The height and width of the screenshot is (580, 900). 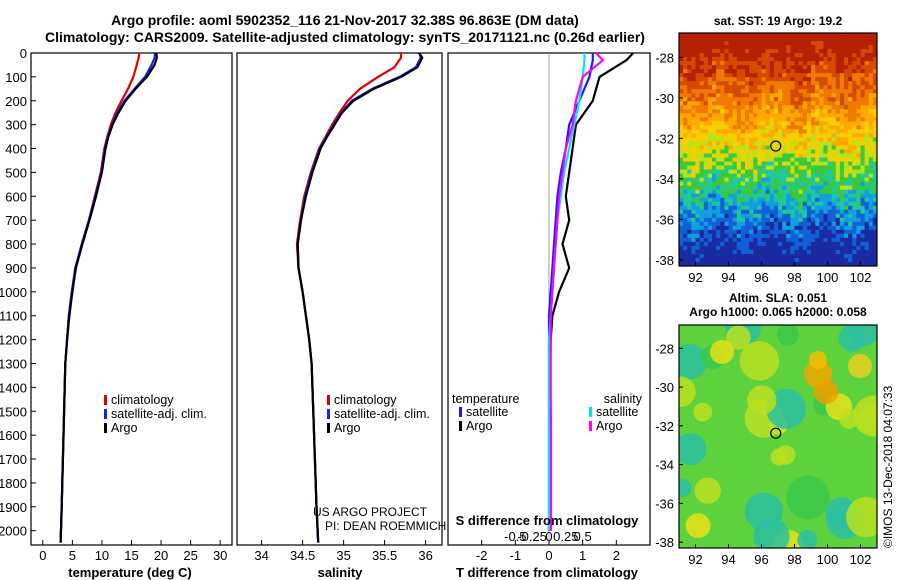 What do you see at coordinates (13, 316) in the screenshot?
I see `depth-tick-label: 1100` at bounding box center [13, 316].